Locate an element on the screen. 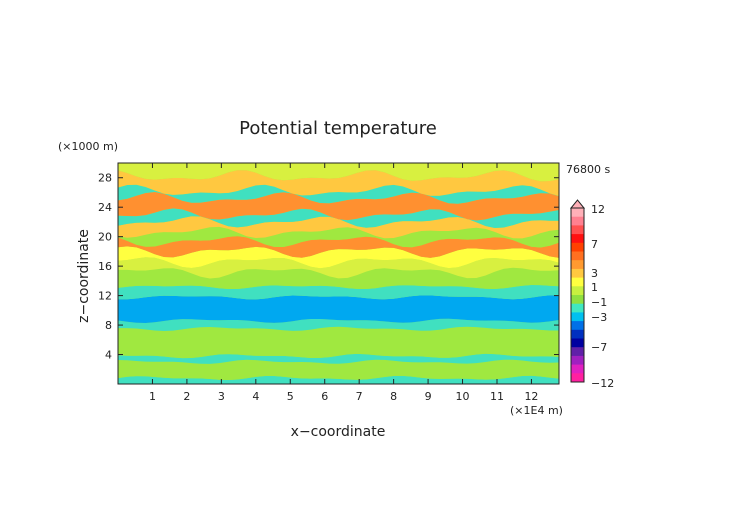 The image size is (752, 532). y-tick-label: 28 is located at coordinates (105, 178).